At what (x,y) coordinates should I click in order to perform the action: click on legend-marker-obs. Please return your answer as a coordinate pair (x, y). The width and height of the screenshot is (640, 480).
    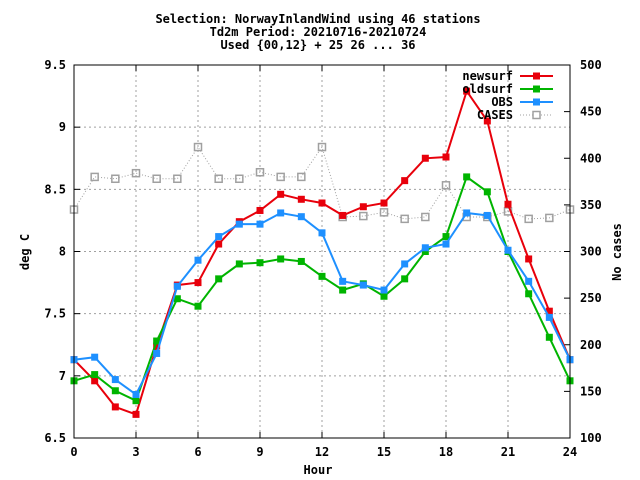
    Looking at the image, I should click on (536, 102).